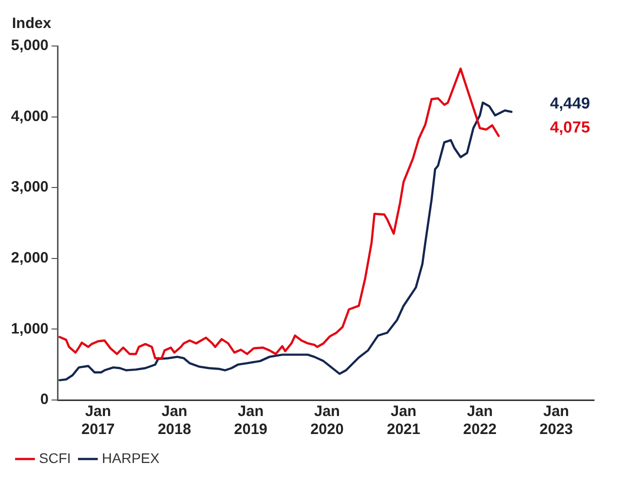  What do you see at coordinates (29, 187) in the screenshot?
I see `y-tick-label: 3,000` at bounding box center [29, 187].